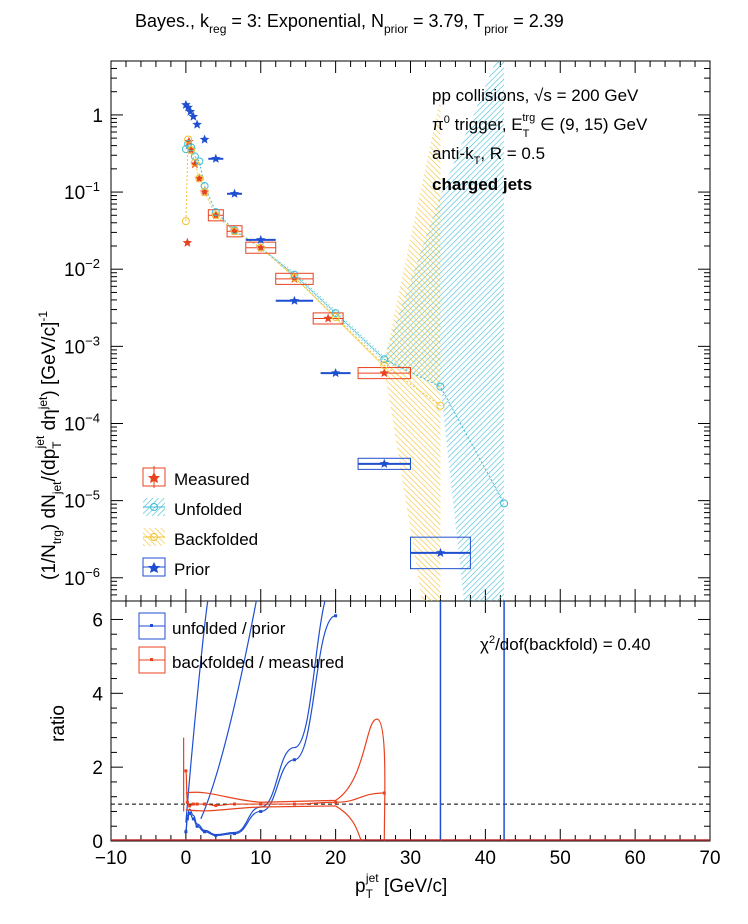 The height and width of the screenshot is (924, 748). I want to click on legend-prior: Prior, so click(176, 568).